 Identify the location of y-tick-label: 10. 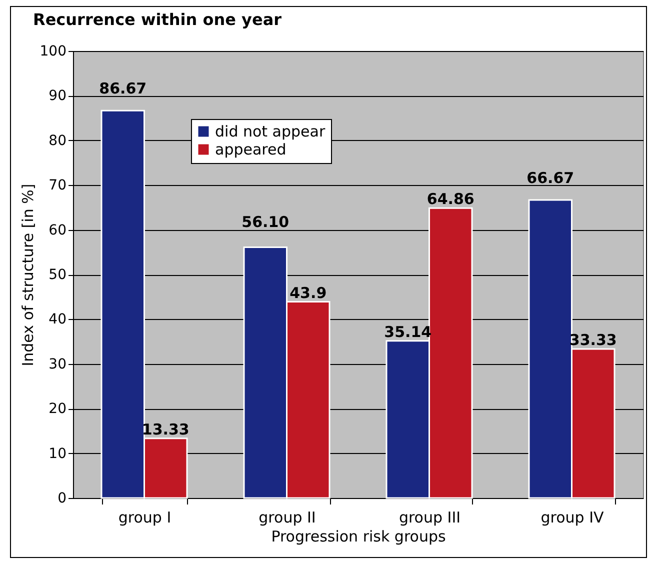
(57, 454).